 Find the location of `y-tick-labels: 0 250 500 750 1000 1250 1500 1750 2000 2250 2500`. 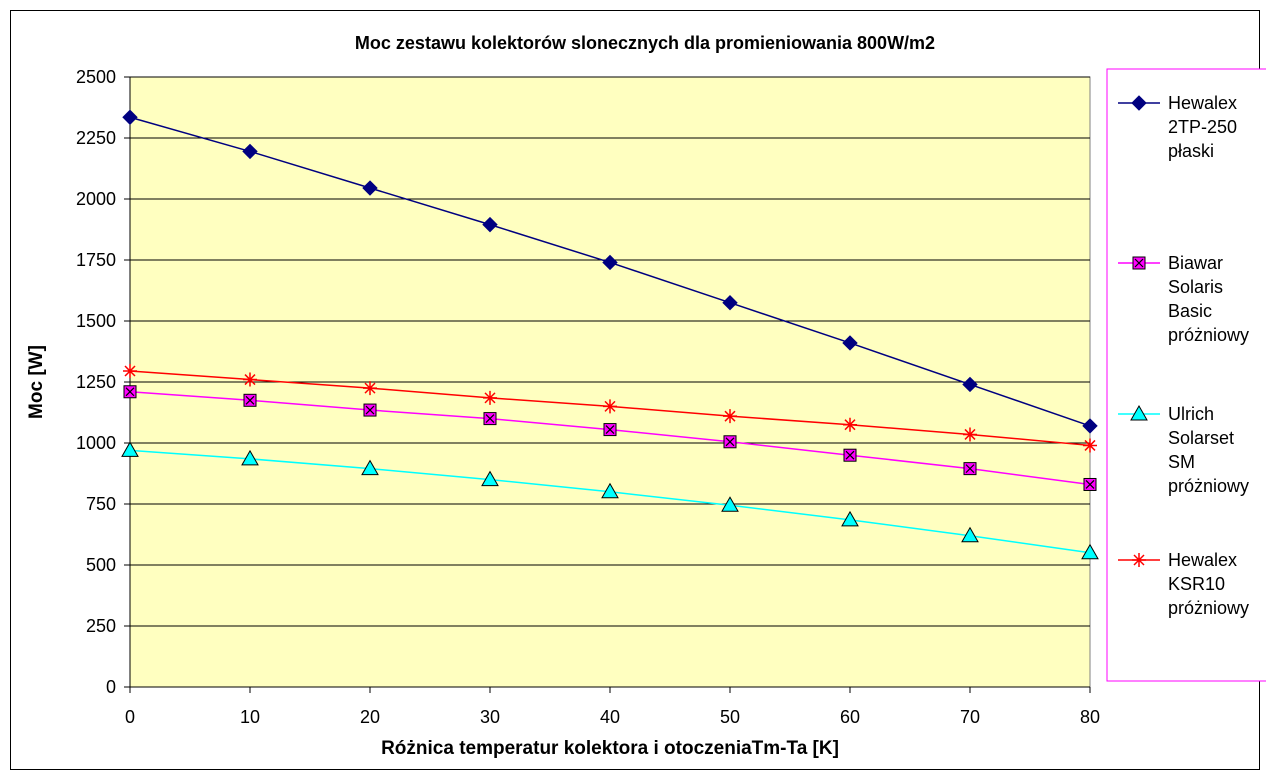

y-tick-labels: 0 250 500 750 1000 1250 1500 1750 2000 2250 2500 is located at coordinates (96, 382).